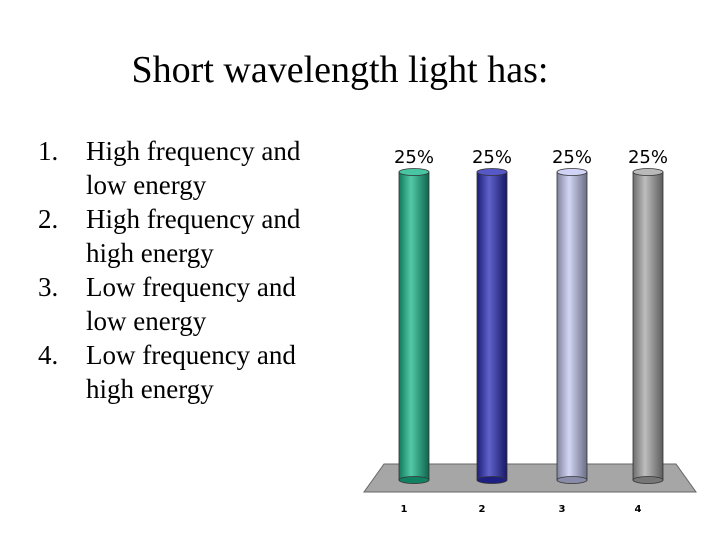  Describe the element at coordinates (482, 509) in the screenshot. I see `category-tick-label: 2` at that location.